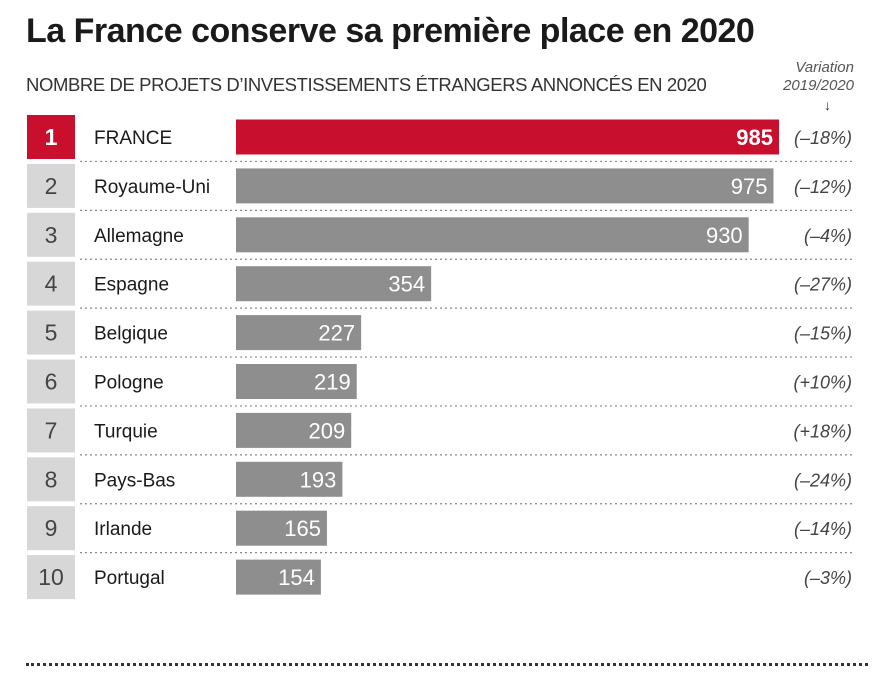  I want to click on variation-label: (+18%), so click(822, 431).